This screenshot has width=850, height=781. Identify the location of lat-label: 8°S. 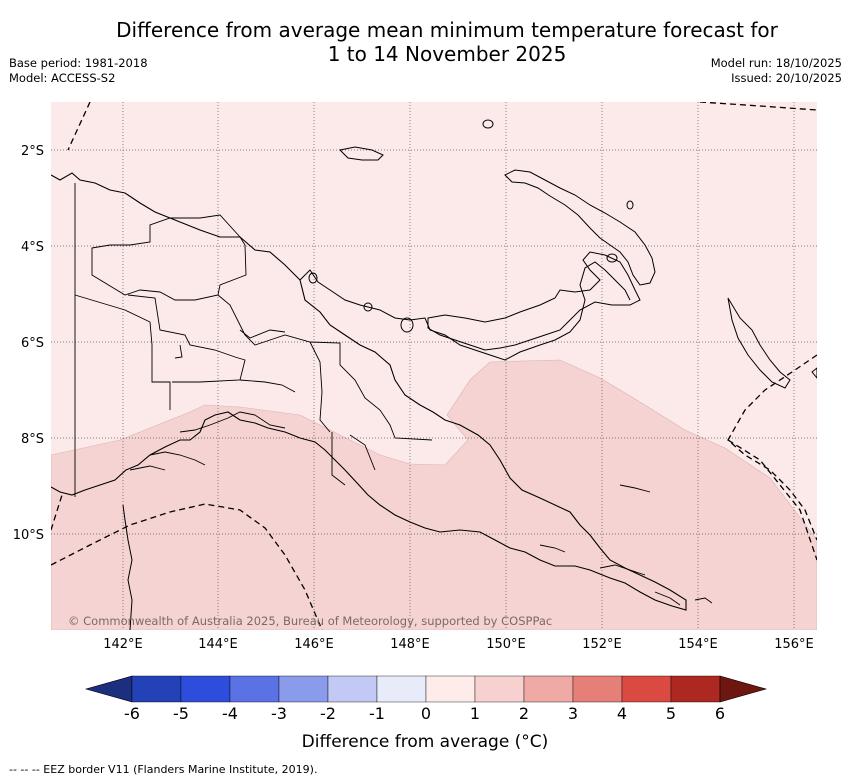
(32, 439).